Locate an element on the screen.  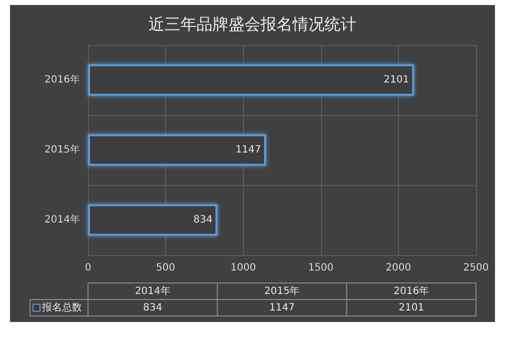
y-tick-label: 2016年 is located at coordinates (62, 80).